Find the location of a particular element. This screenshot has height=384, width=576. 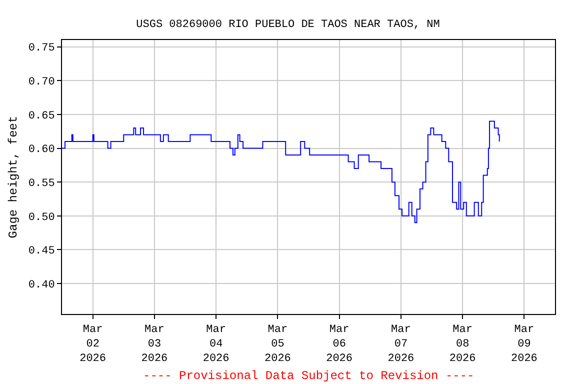

y-tick-label: 0.75 is located at coordinates (41, 48).